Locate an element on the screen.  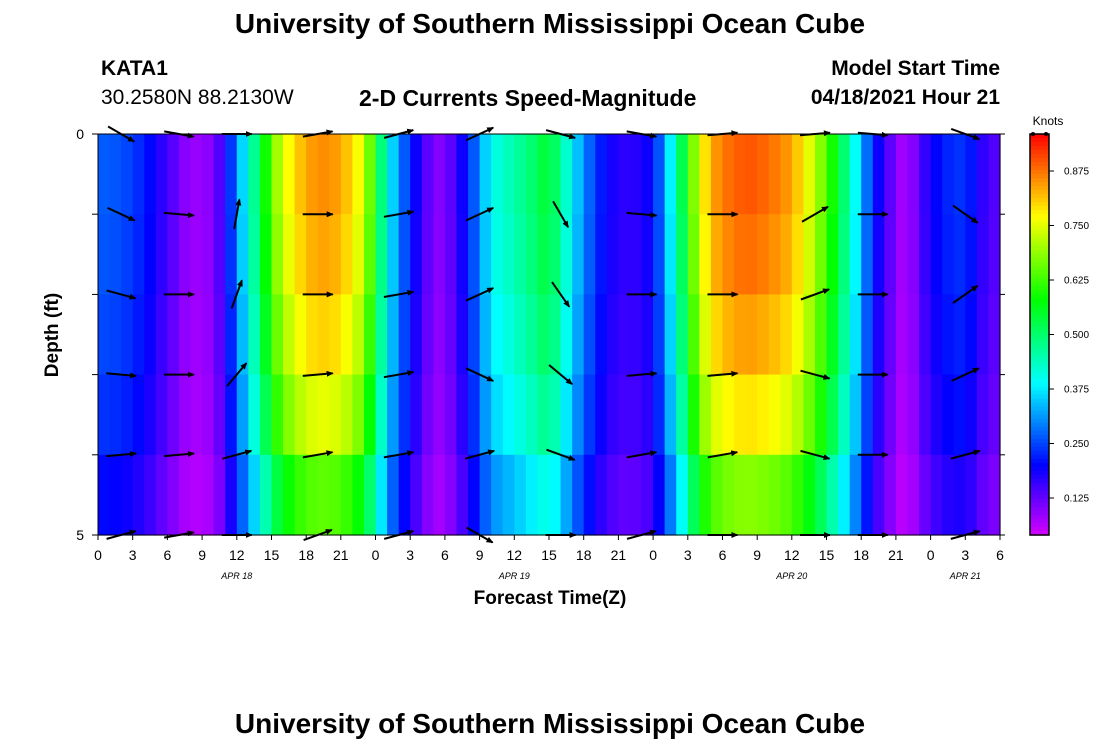
x-tick-label: 21 is located at coordinates (896, 555).